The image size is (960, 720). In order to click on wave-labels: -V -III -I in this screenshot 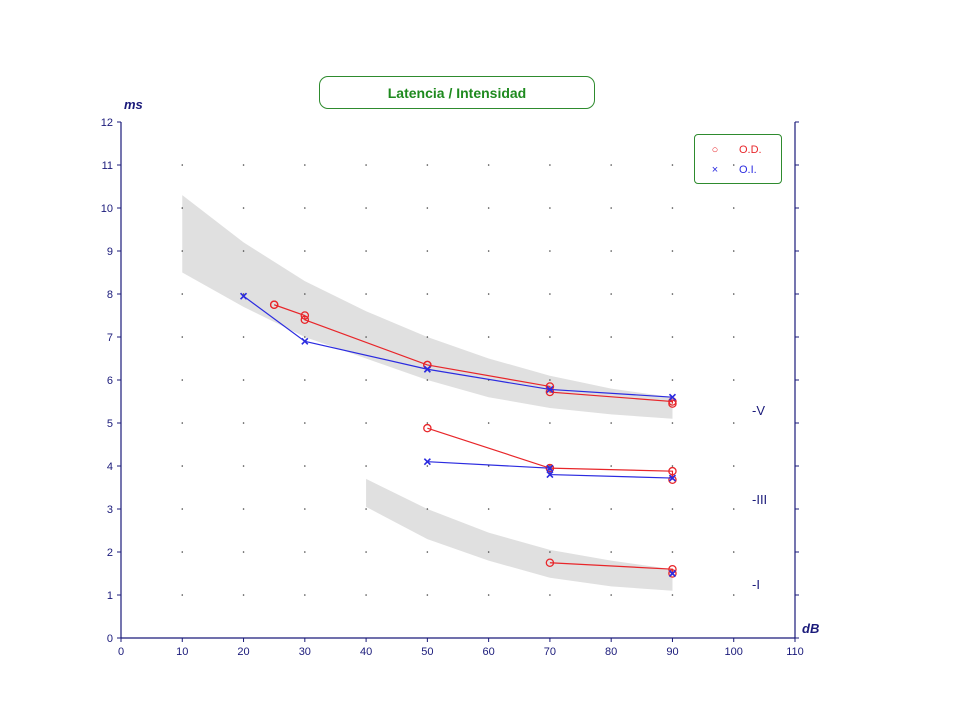, I will do `click(759, 497)`.